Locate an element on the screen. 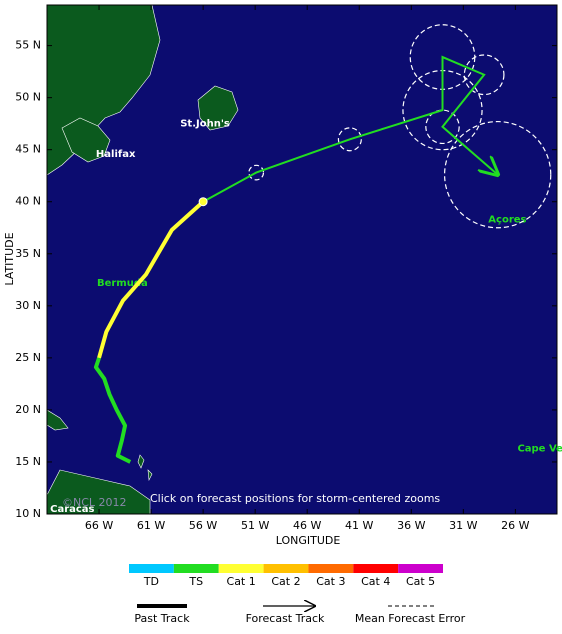 This screenshot has width=562, height=634. y-tick-label: 45 N is located at coordinates (28, 149).